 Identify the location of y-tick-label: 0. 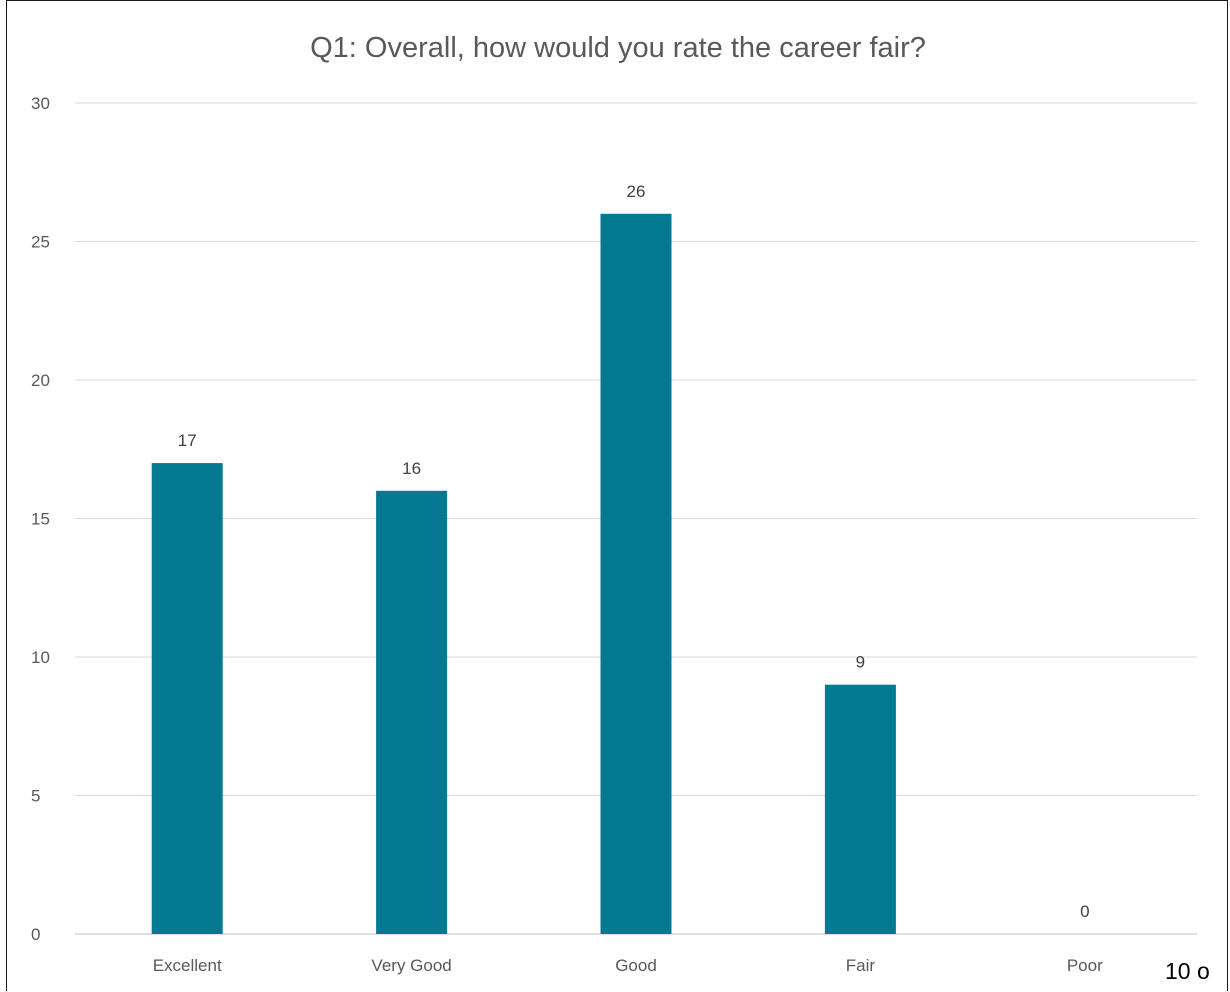
(35, 934).